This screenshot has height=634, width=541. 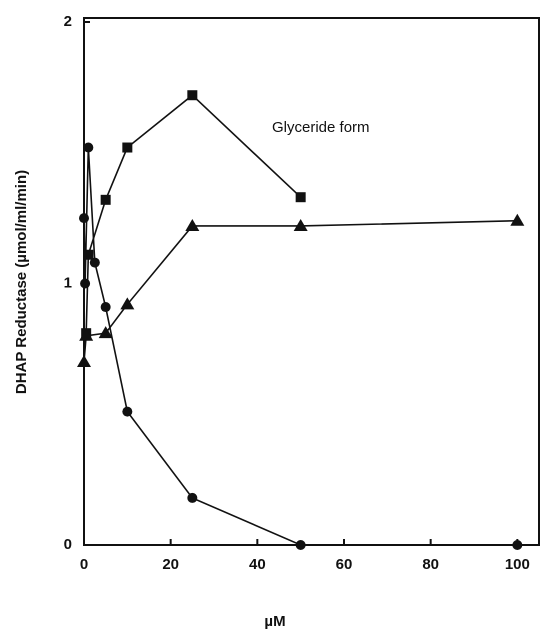 I want to click on x-tick-label: 100, so click(x=517, y=564).